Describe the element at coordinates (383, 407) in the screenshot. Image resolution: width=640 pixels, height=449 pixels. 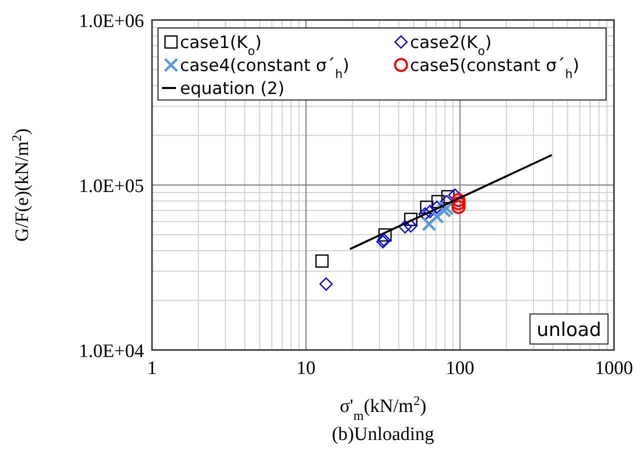
I see `x-axis-title: σ'$_{m}$(kN/m$^{2}$)` at that location.